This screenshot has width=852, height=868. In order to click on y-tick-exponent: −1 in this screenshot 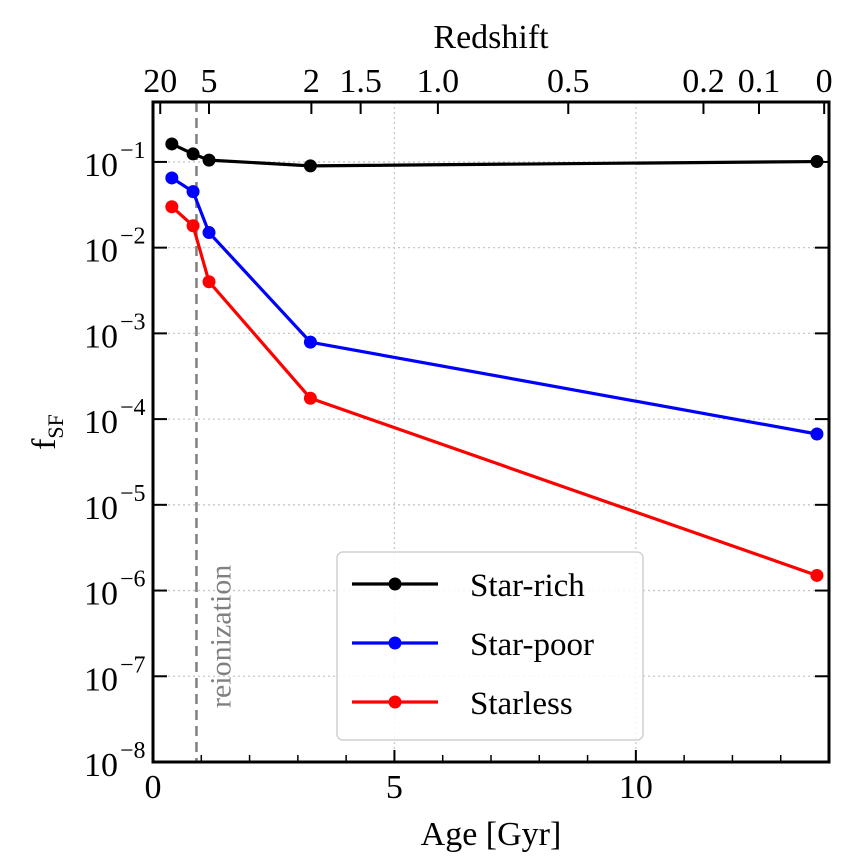, I will do `click(133, 151)`.